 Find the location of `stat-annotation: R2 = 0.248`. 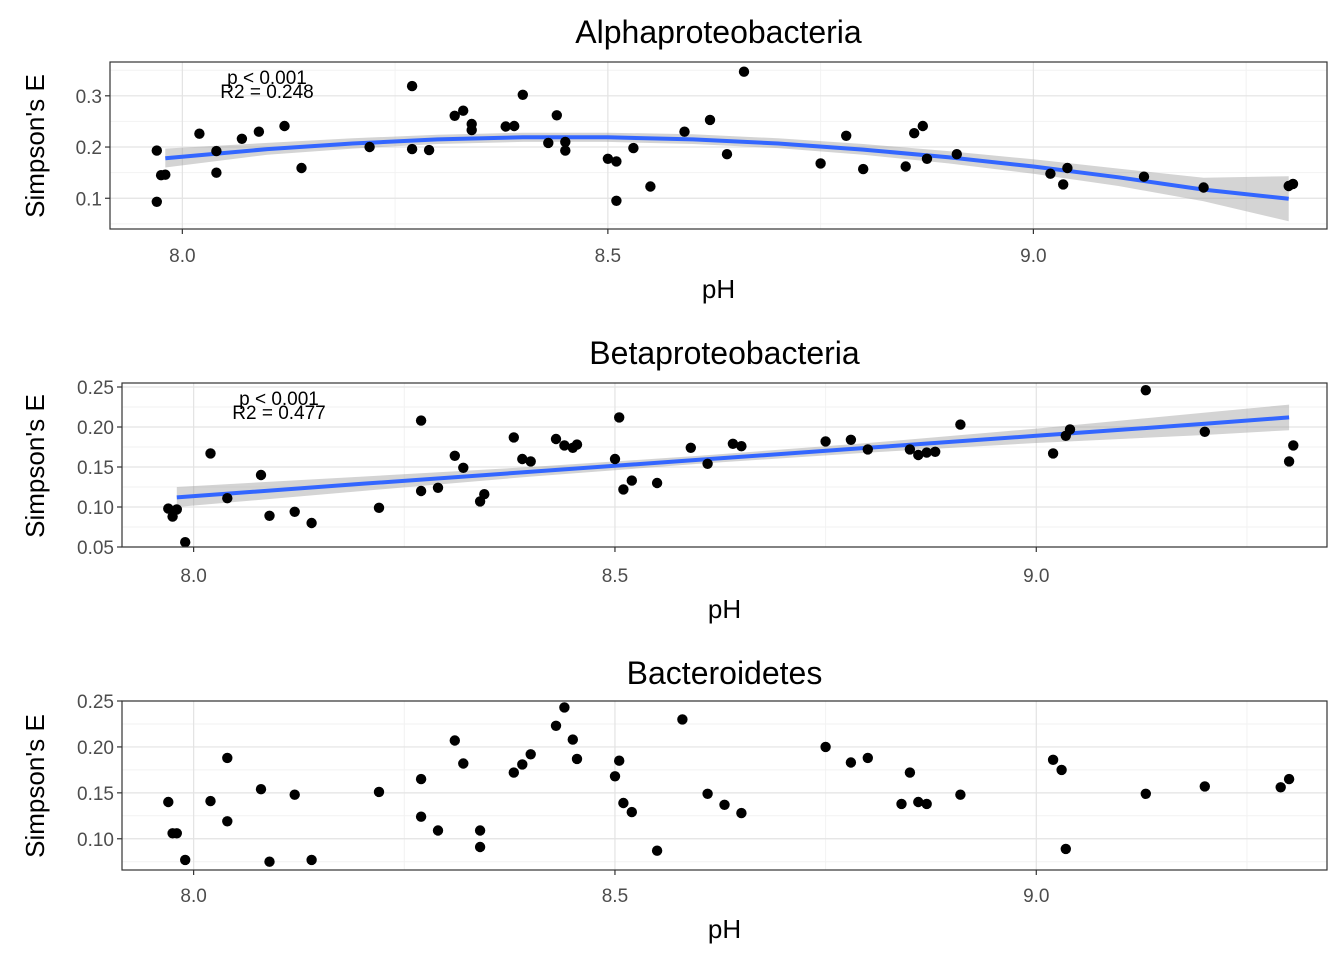

stat-annotation: R2 = 0.248 is located at coordinates (267, 92).